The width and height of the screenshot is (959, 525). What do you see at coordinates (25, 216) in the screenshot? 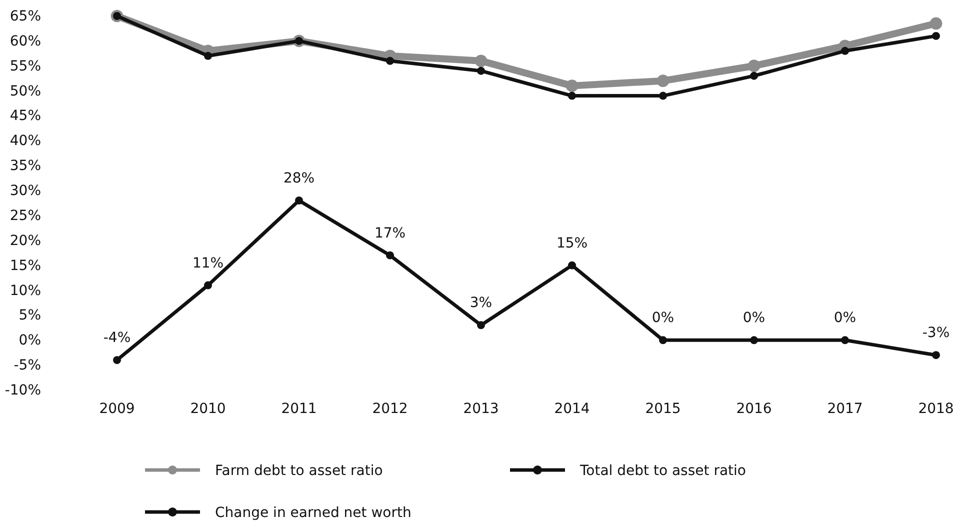
I see `y-tick-label: 25%` at bounding box center [25, 216].